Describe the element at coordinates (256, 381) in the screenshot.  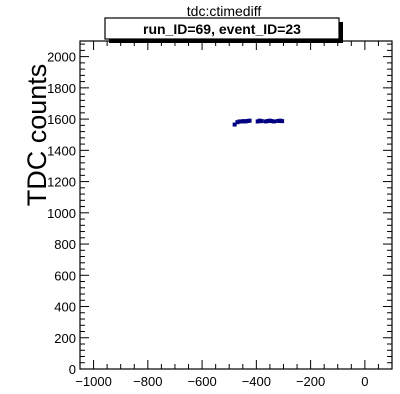
I see `x-tick-label: −400` at that location.